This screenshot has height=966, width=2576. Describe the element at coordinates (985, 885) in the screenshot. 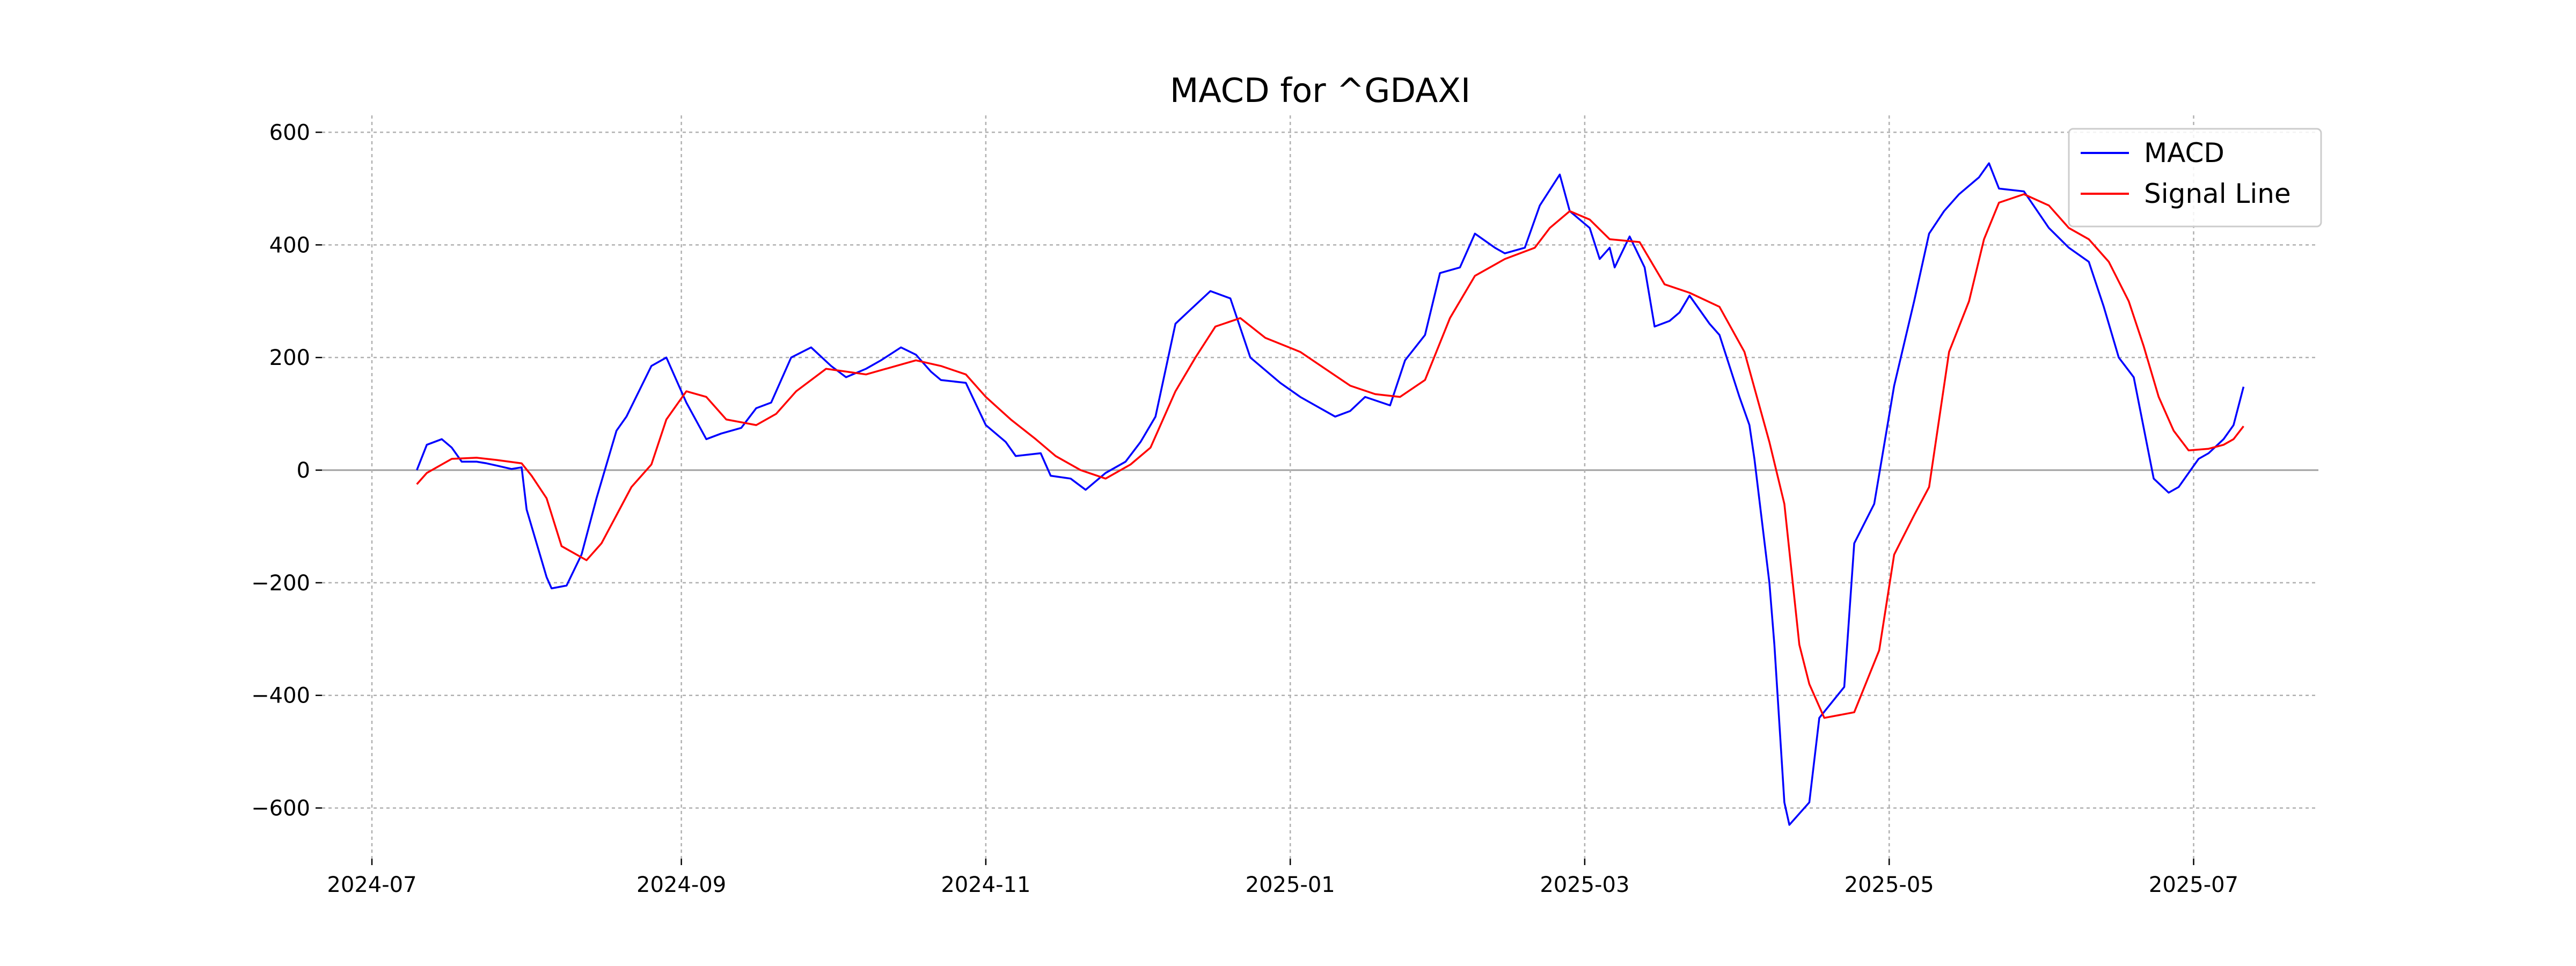

I see `x-tick-label: 2024-11` at that location.